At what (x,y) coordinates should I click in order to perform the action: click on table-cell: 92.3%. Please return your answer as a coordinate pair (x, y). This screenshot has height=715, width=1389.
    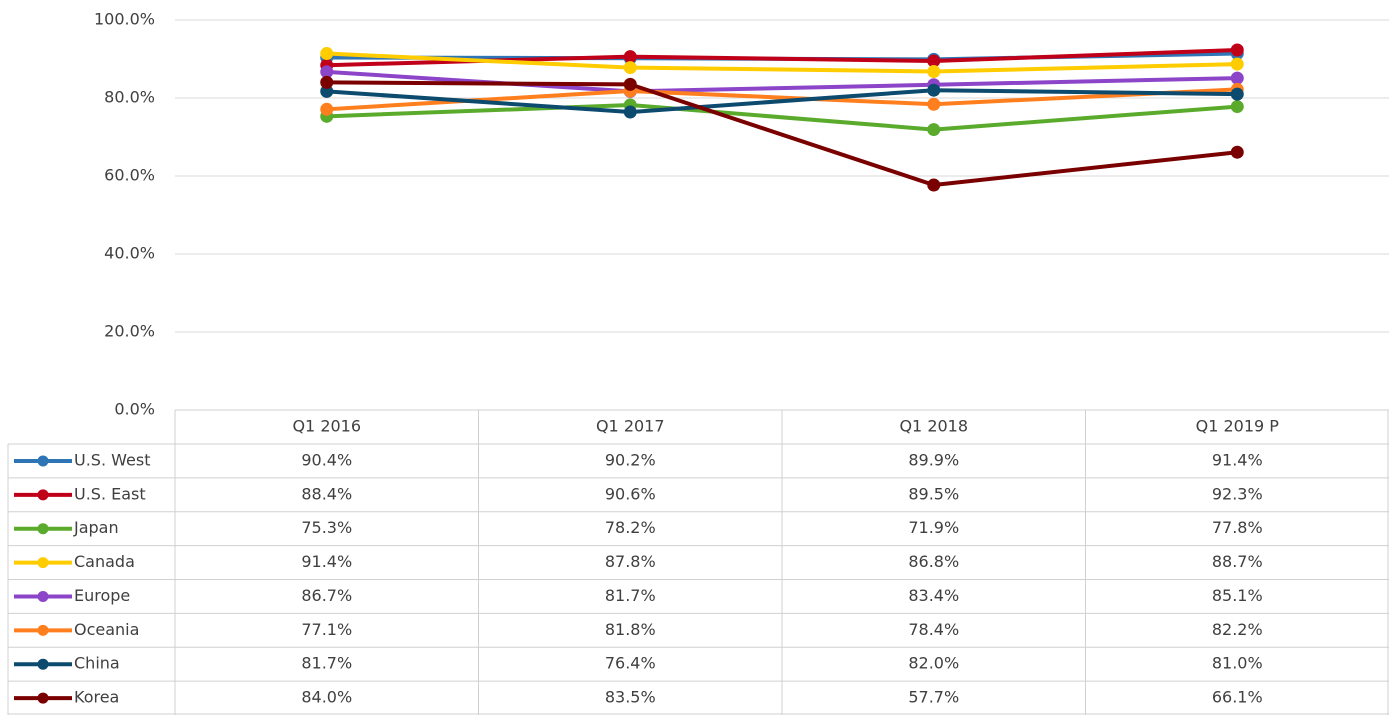
    Looking at the image, I should click on (1237, 493).